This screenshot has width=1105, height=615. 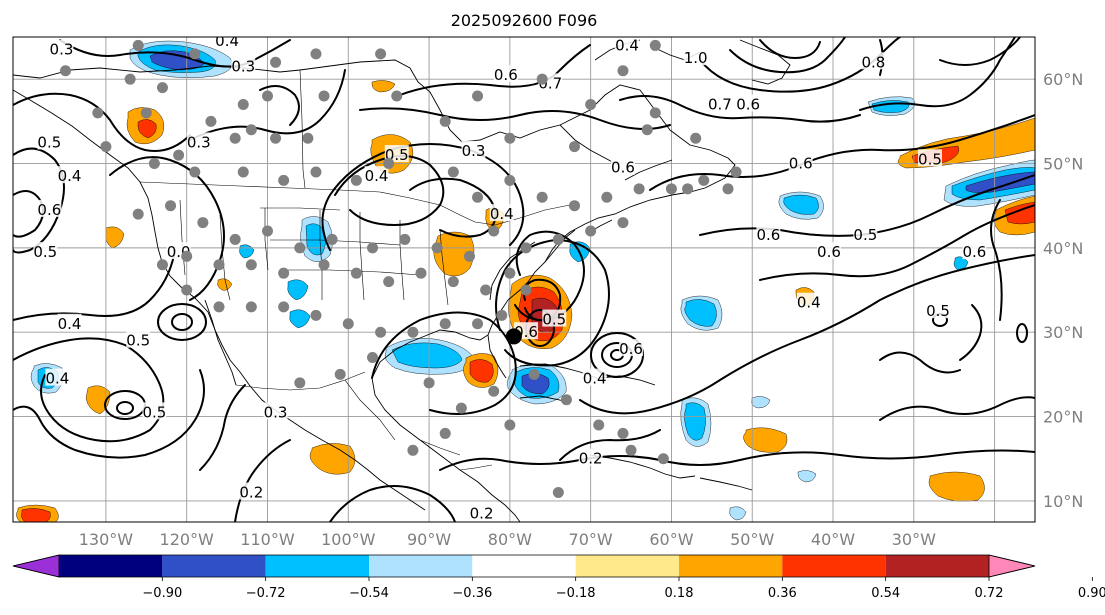 What do you see at coordinates (1091, 593) in the screenshot?
I see `colorbar-tick-label: 0.90` at bounding box center [1091, 593].